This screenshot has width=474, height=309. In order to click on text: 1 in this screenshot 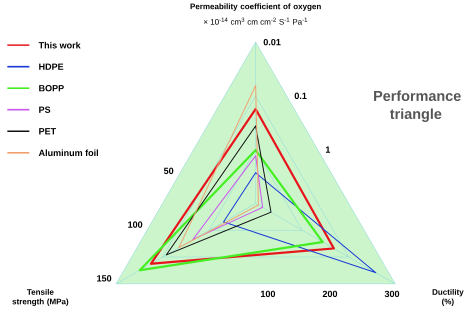, I will do `click(328, 149)`.